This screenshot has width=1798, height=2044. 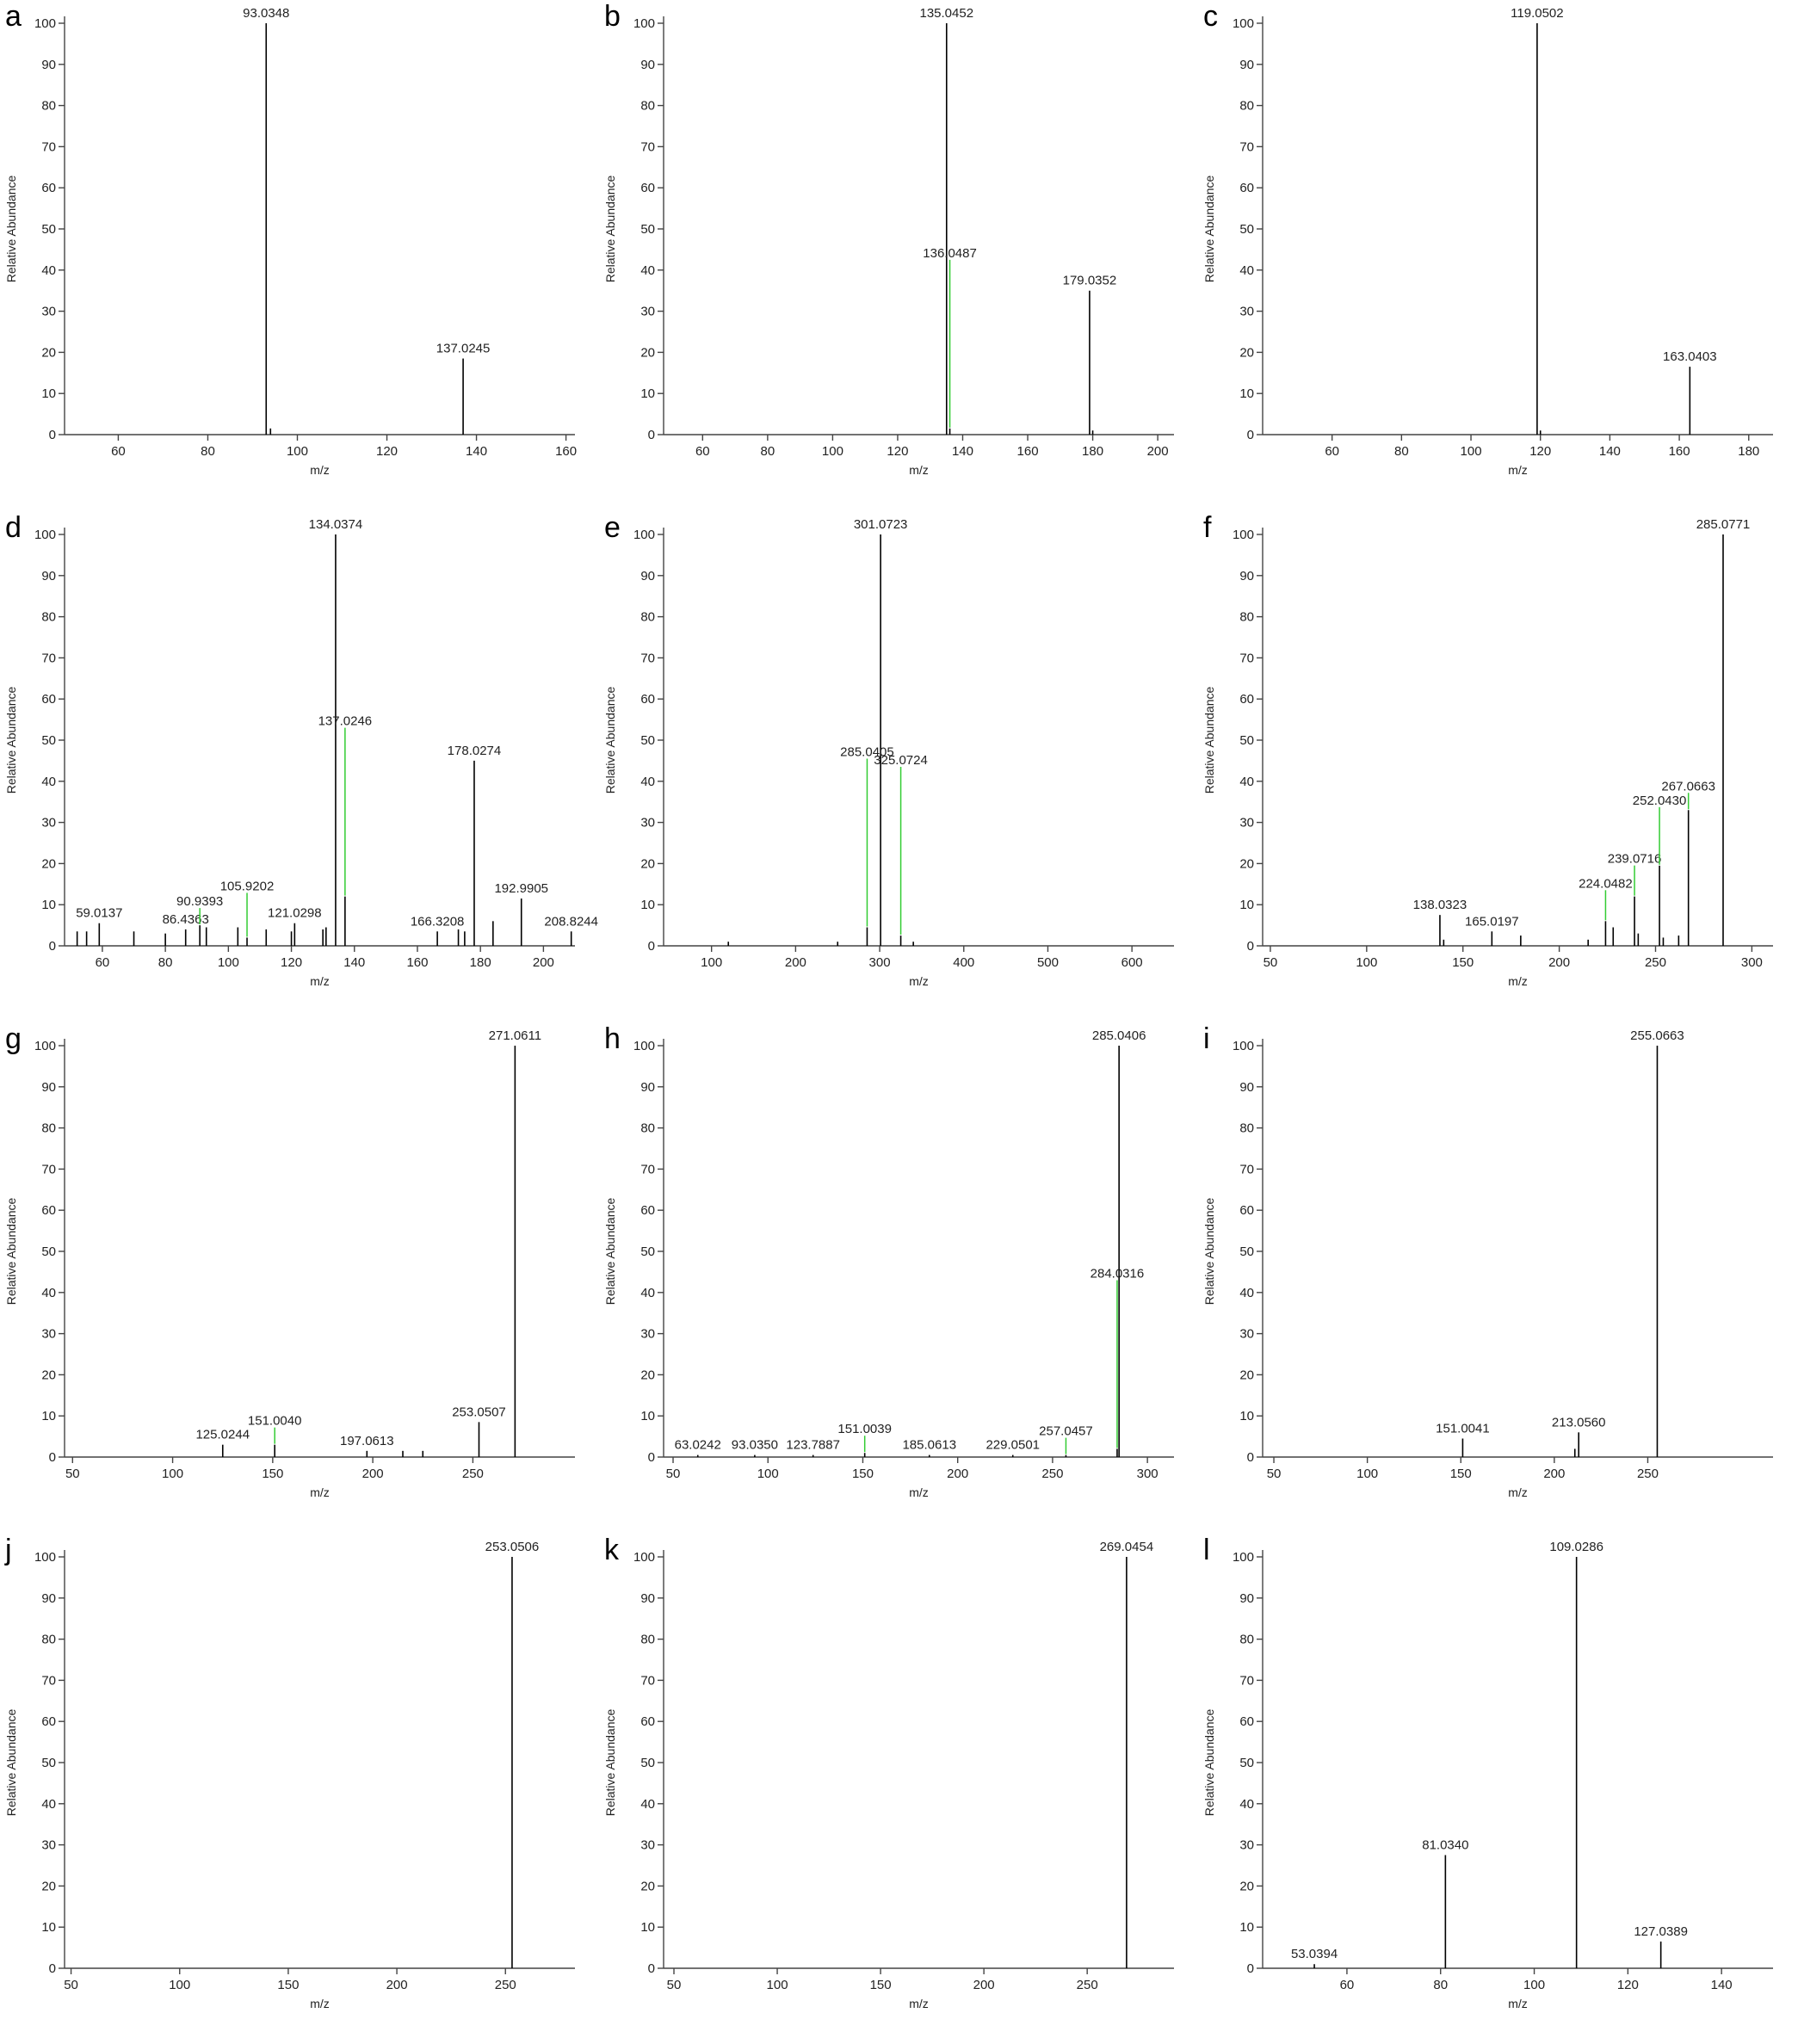 What do you see at coordinates (345, 722) in the screenshot?
I see `peak-label: 137.0246` at bounding box center [345, 722].